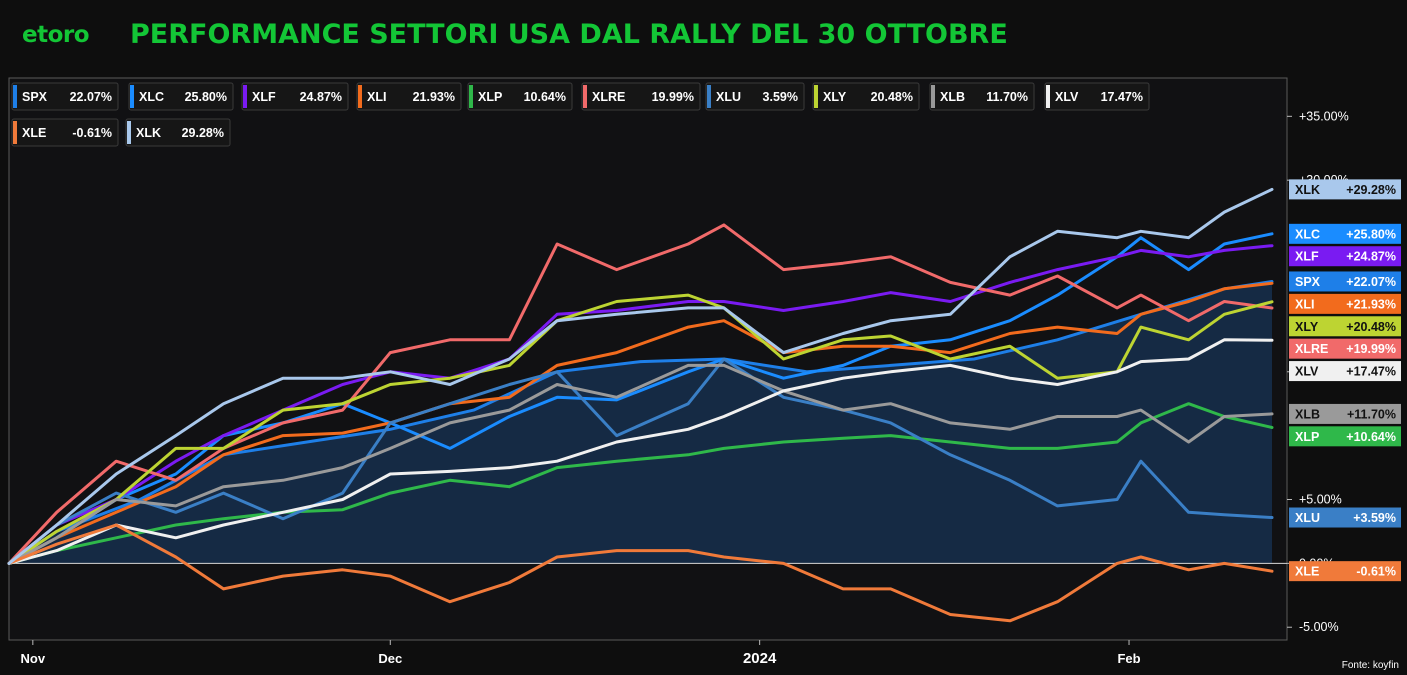 Image resolution: width=1407 pixels, height=675 pixels. I want to click on end-label-ticker: XLP, so click(1307, 437).